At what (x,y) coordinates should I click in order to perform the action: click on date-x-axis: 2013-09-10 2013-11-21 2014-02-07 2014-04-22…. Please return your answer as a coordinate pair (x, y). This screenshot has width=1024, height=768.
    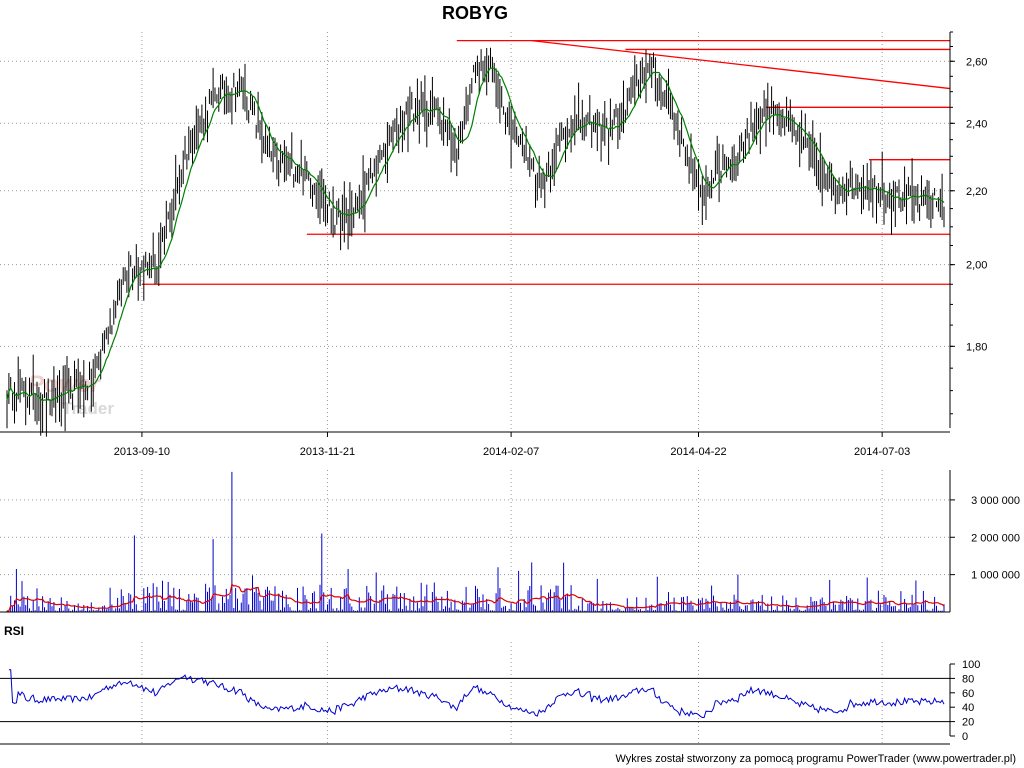
    Looking at the image, I should click on (475, 444).